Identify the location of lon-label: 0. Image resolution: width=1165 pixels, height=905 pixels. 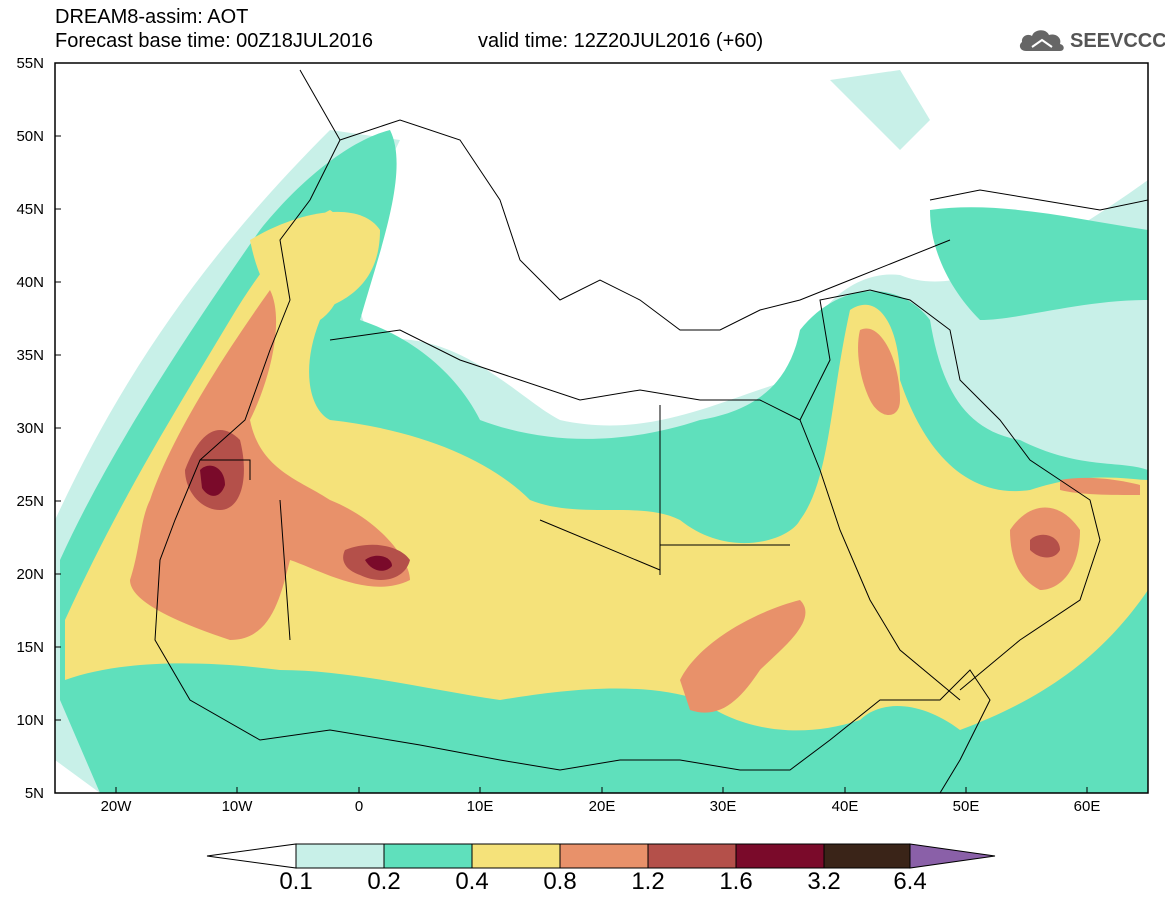
(359, 806).